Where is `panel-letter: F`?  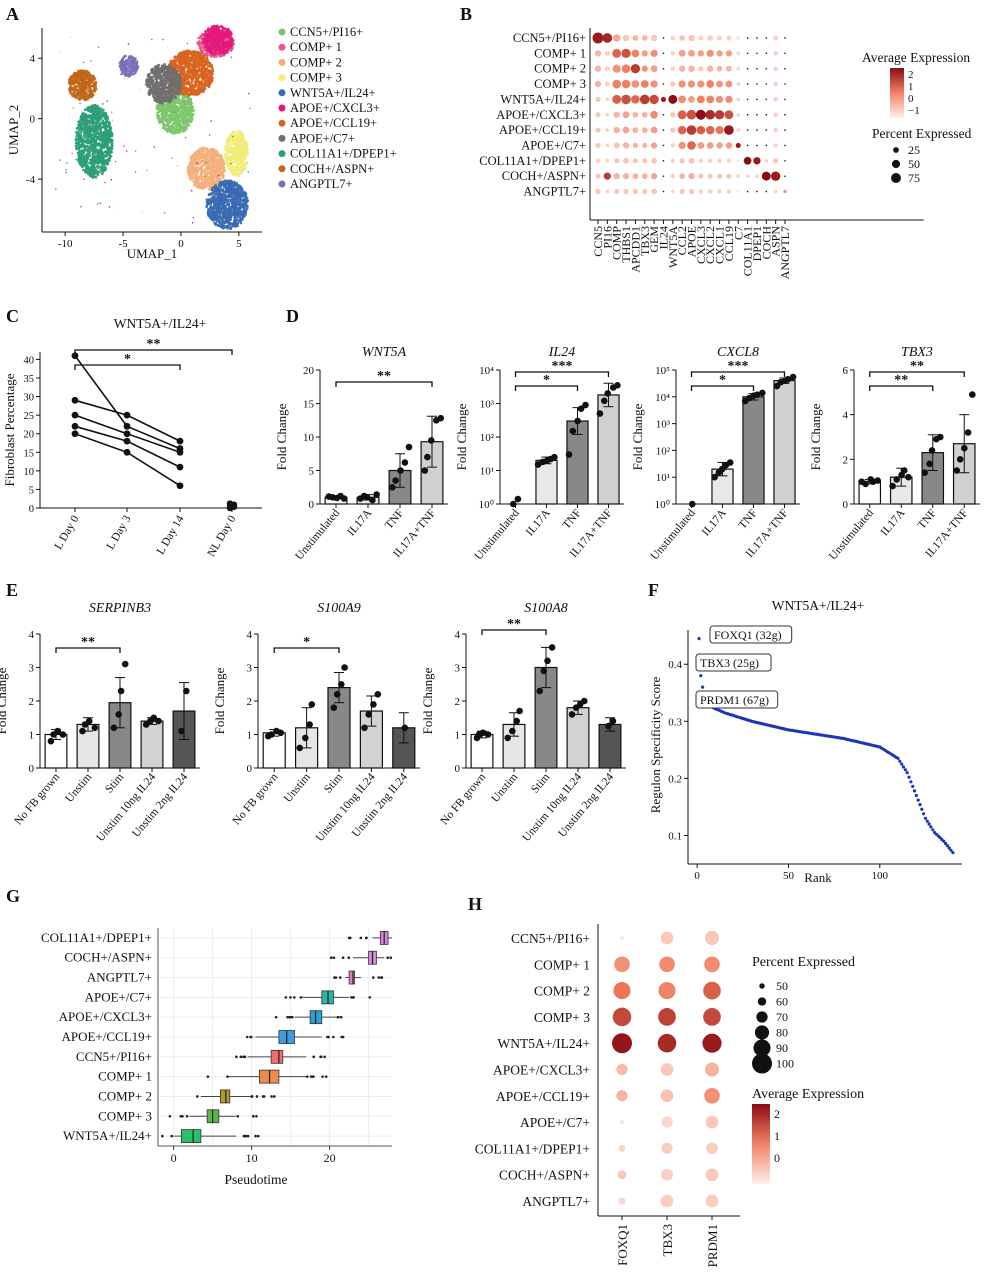
panel-letter: F is located at coordinates (653, 590).